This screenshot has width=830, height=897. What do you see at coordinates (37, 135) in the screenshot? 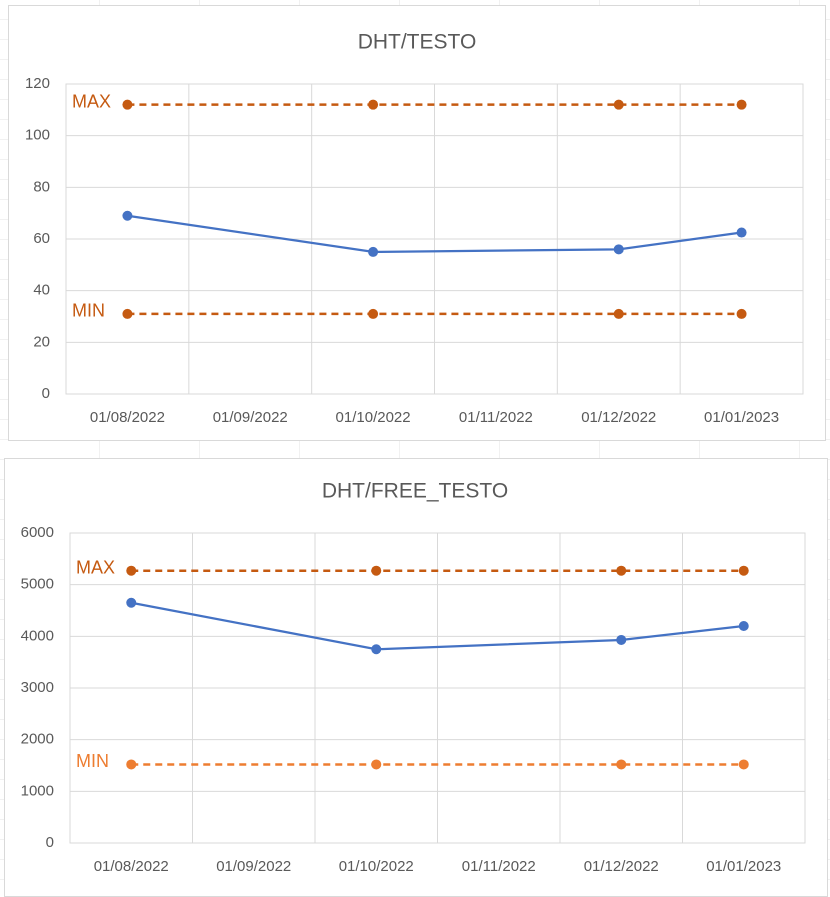
I see `y-tick-label: 100` at bounding box center [37, 135].